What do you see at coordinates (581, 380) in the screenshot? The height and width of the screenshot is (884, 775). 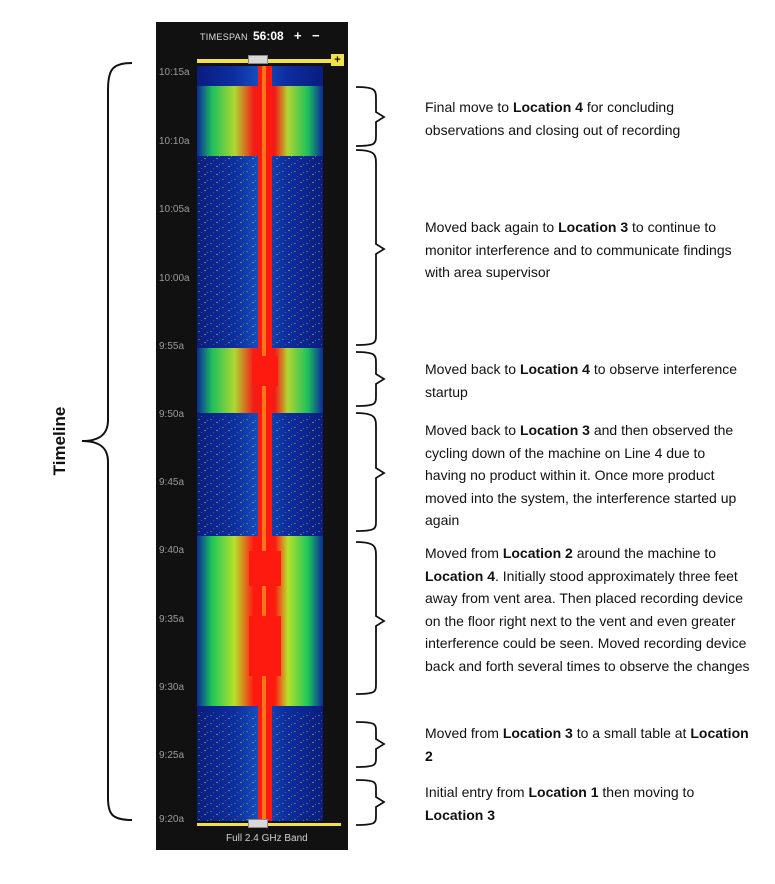 I see `annotation-text: to observe interference startup` at bounding box center [581, 380].